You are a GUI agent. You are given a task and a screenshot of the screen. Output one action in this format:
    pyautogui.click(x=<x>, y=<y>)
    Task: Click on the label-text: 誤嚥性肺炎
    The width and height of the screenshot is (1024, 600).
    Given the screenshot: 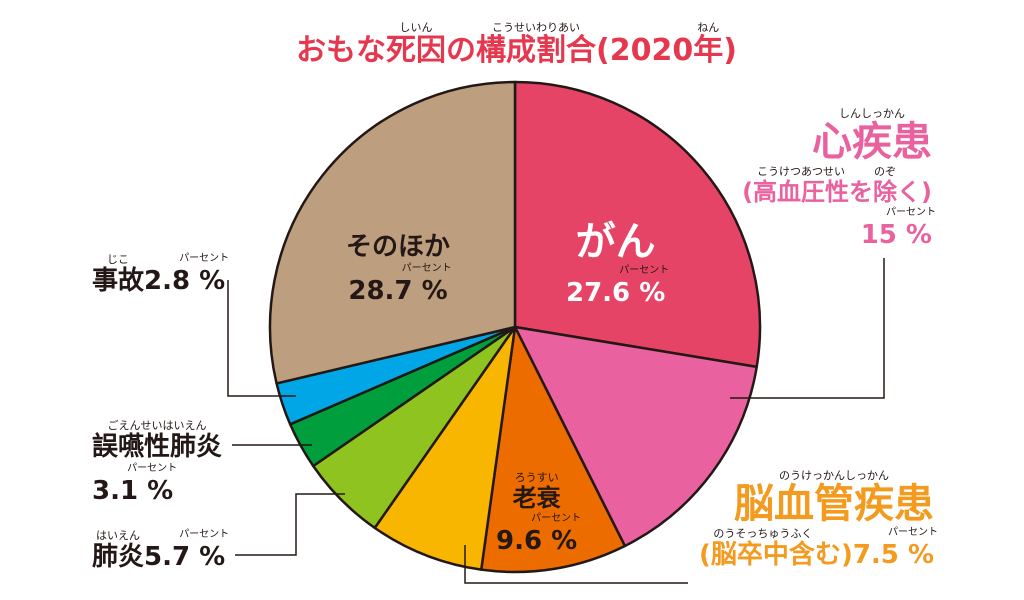 What is the action you would take?
    pyautogui.click(x=157, y=447)
    